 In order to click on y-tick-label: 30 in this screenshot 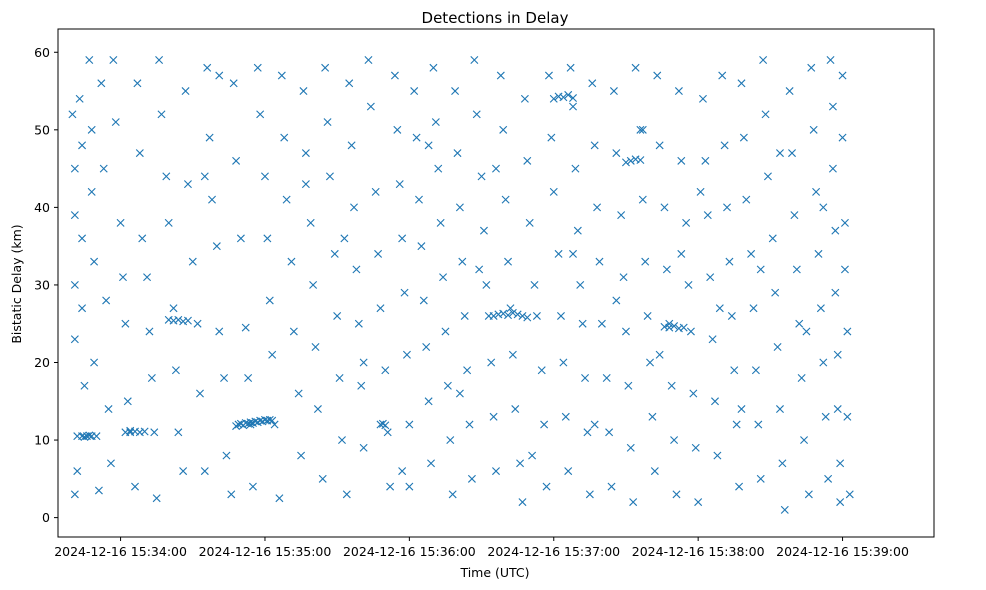, I will do `click(42, 284)`.